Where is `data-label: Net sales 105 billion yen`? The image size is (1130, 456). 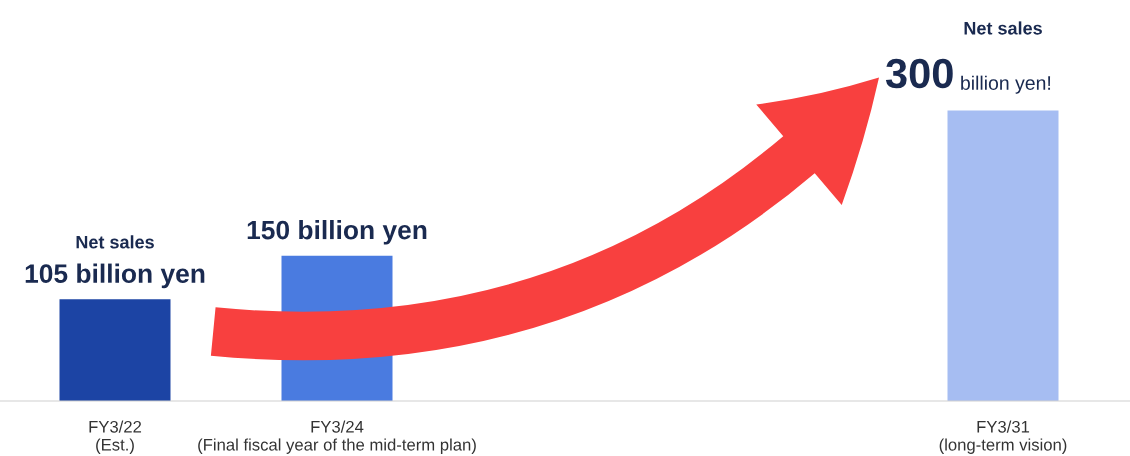 data-label: Net sales 105 billion yen is located at coordinates (115, 262).